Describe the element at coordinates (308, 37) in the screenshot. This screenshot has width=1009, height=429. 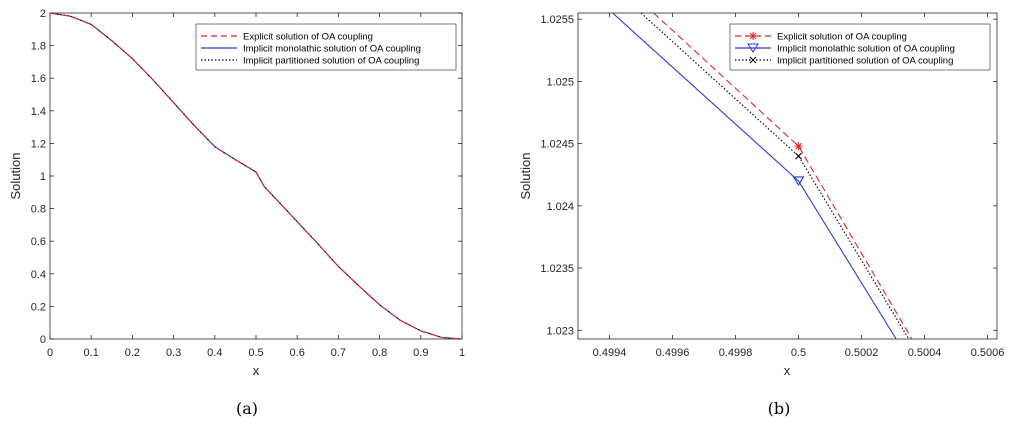
I see `legend-label-explicit-a: Explicit solution of OA coupling` at that location.